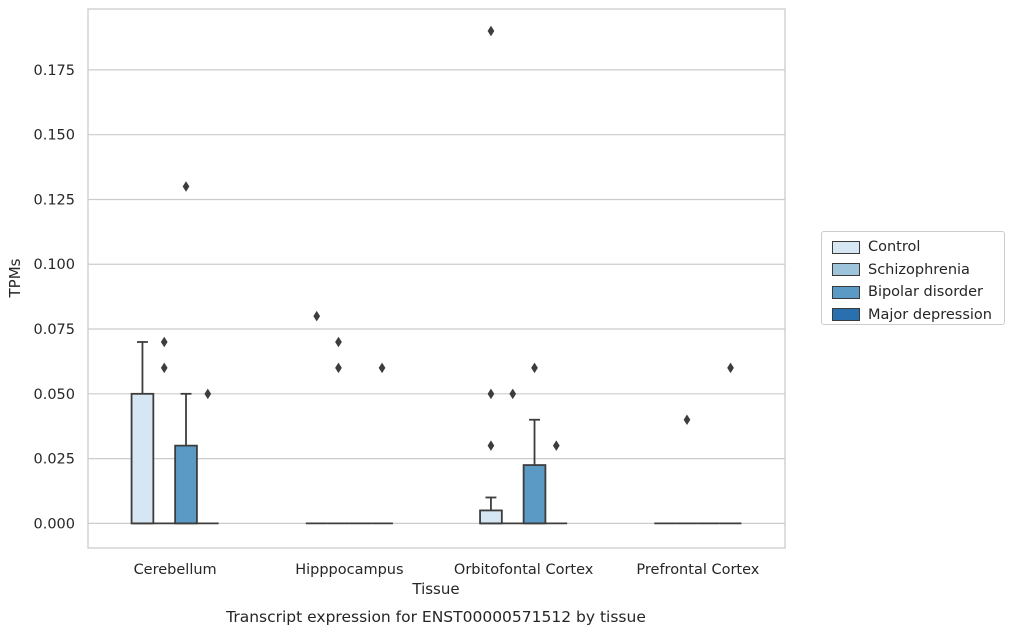 The height and width of the screenshot is (634, 1017). Describe the element at coordinates (925, 292) in the screenshot. I see `legend-label-bipolar-disorder: Bipolar disorder` at that location.